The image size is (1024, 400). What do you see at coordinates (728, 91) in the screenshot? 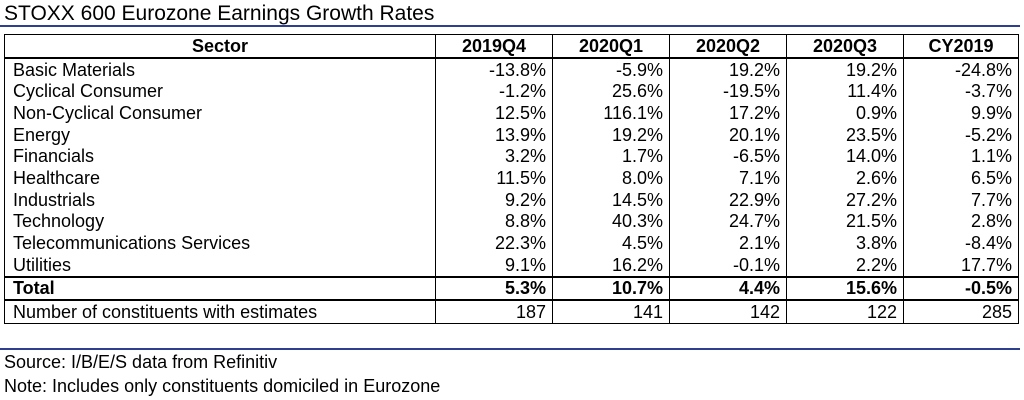
I see `table-cell: -19.5%` at bounding box center [728, 91].